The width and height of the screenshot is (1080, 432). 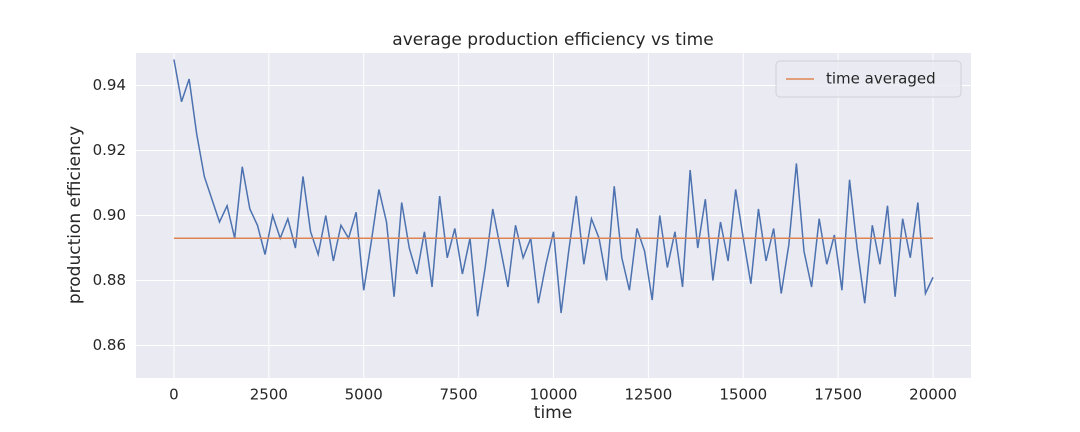 What do you see at coordinates (109, 215) in the screenshot?
I see `y-tick-label: 0.90` at bounding box center [109, 215].